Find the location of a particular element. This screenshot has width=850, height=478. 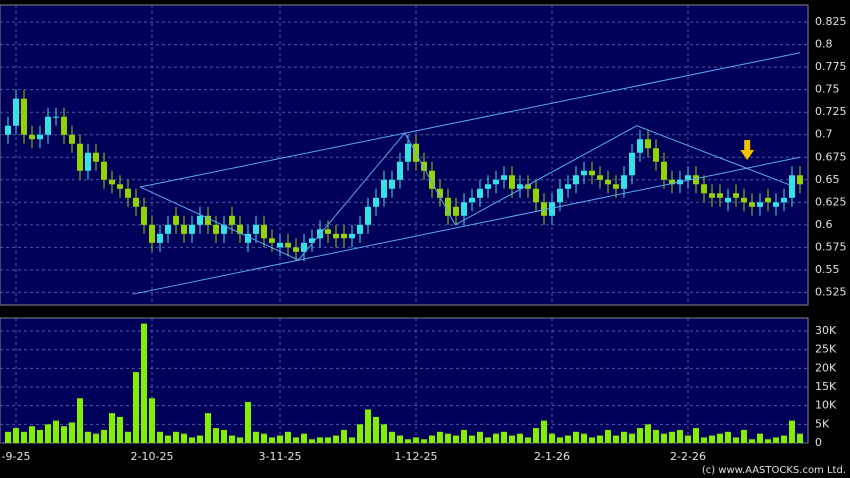

y-tick-label: 15K is located at coordinates (826, 386).